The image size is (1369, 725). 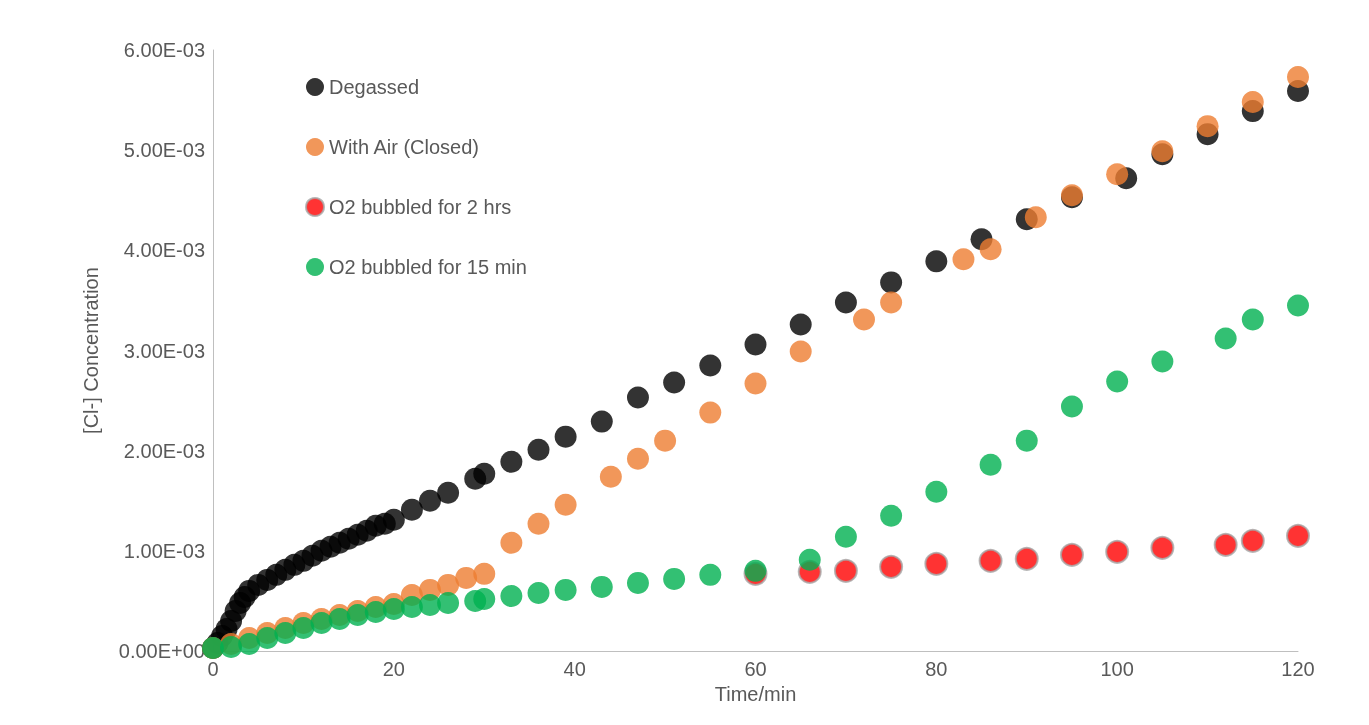 I want to click on y-tick-label: 6.00E-03, so click(x=164, y=50).